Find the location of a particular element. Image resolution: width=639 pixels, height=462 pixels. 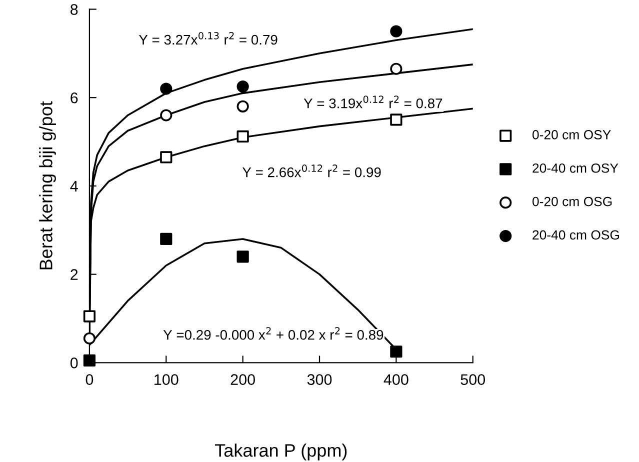

legend-label: 20-40 cm OSG is located at coordinates (575, 235).